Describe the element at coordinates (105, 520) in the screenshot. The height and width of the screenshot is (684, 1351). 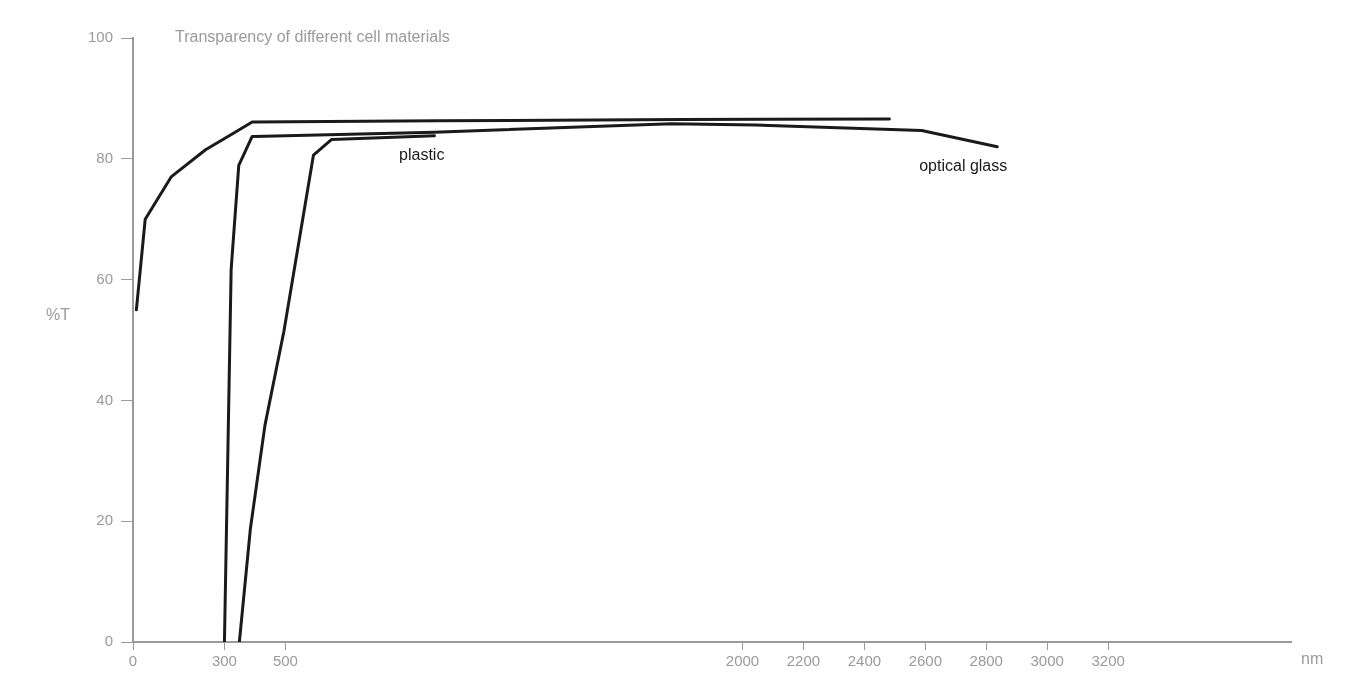
I see `y-tick-label: 20` at that location.